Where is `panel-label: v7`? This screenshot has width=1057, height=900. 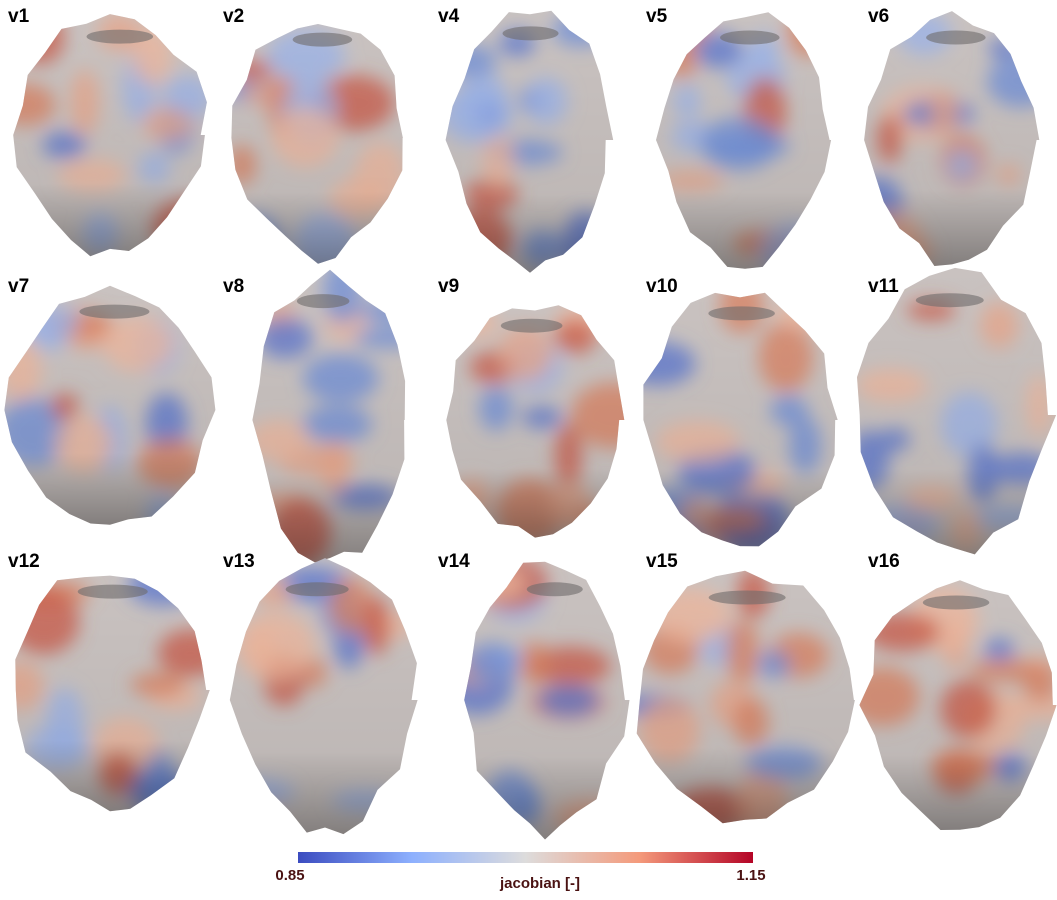 panel-label: v7 is located at coordinates (18, 286).